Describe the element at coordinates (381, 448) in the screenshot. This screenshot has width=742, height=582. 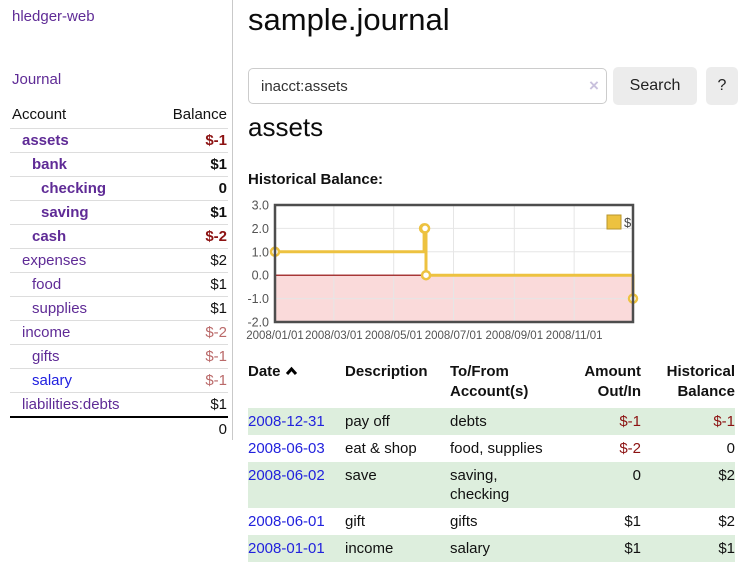
I see `transaction-description: eat & shop` at that location.